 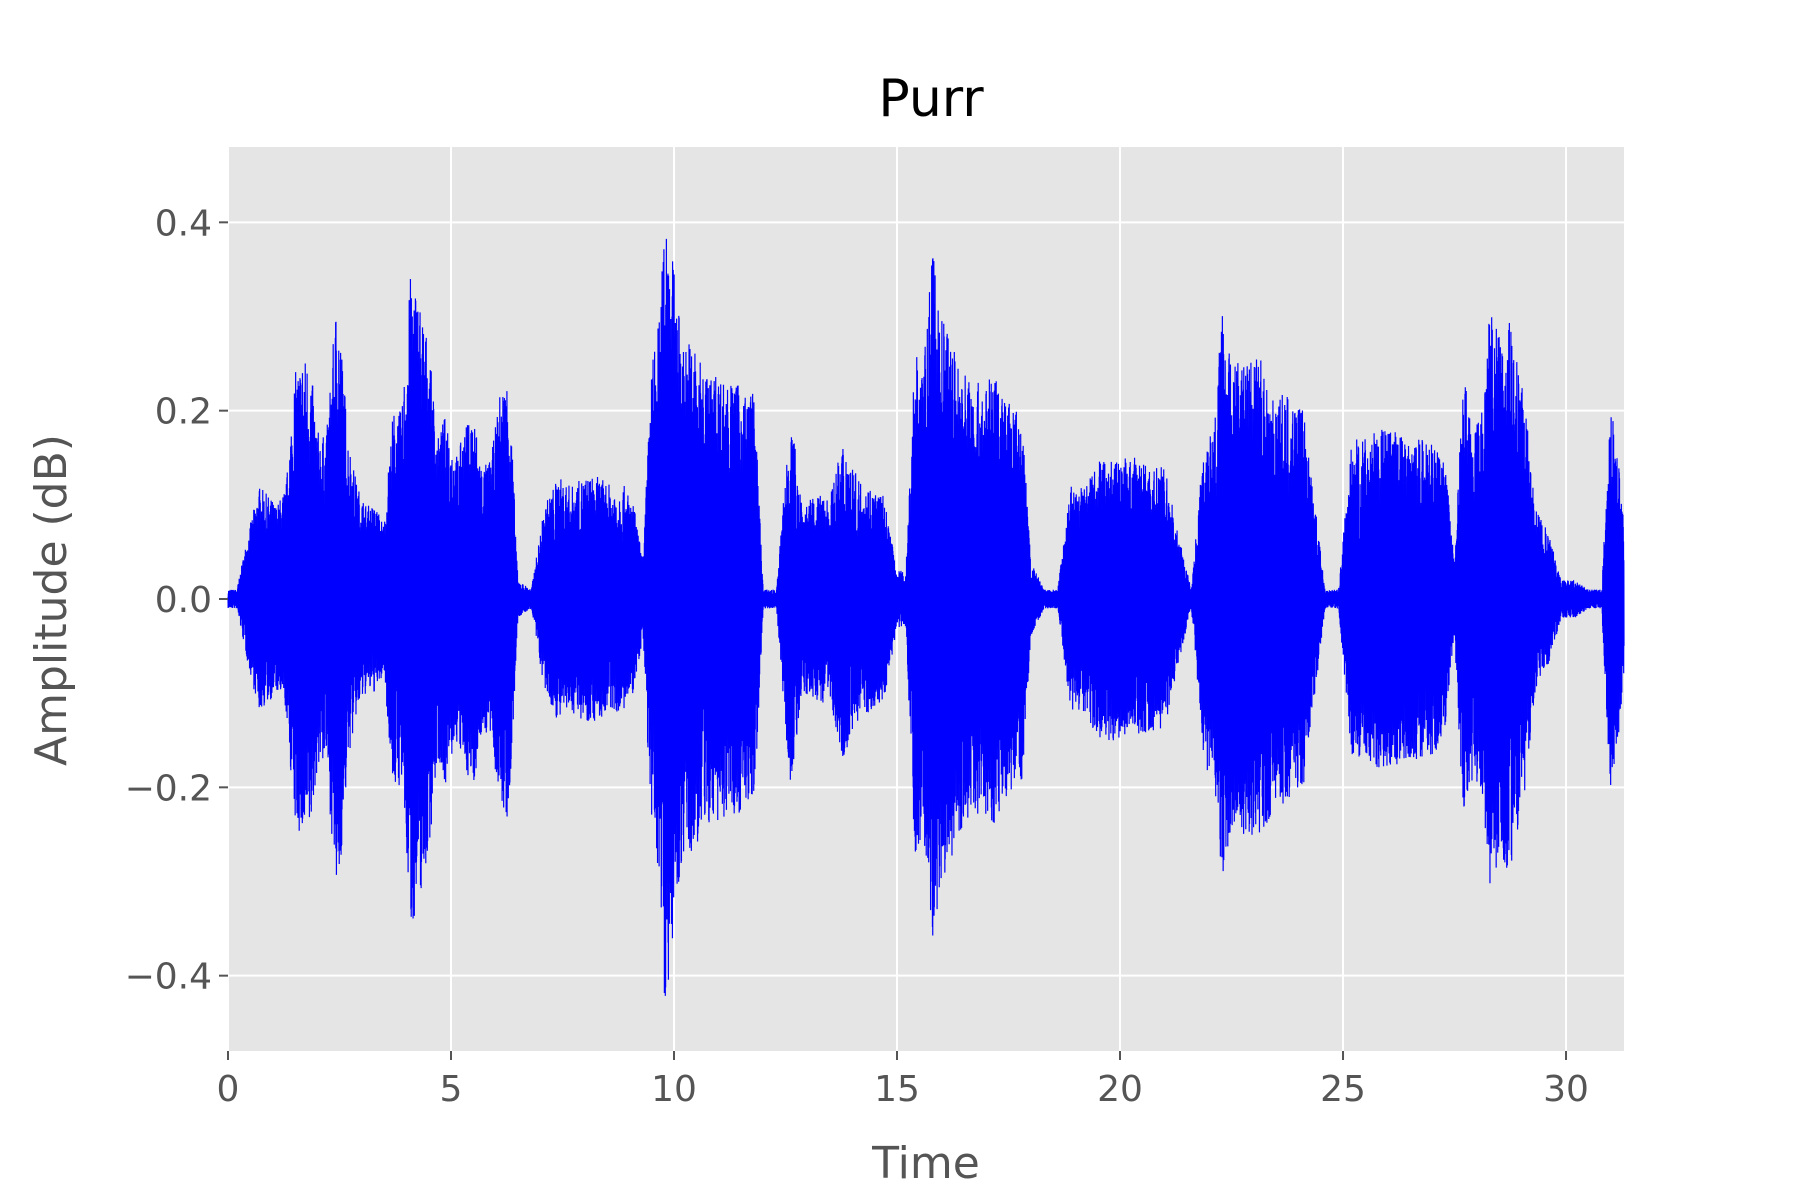 I want to click on y-tick-label-1: −0.2, so click(x=168, y=788).